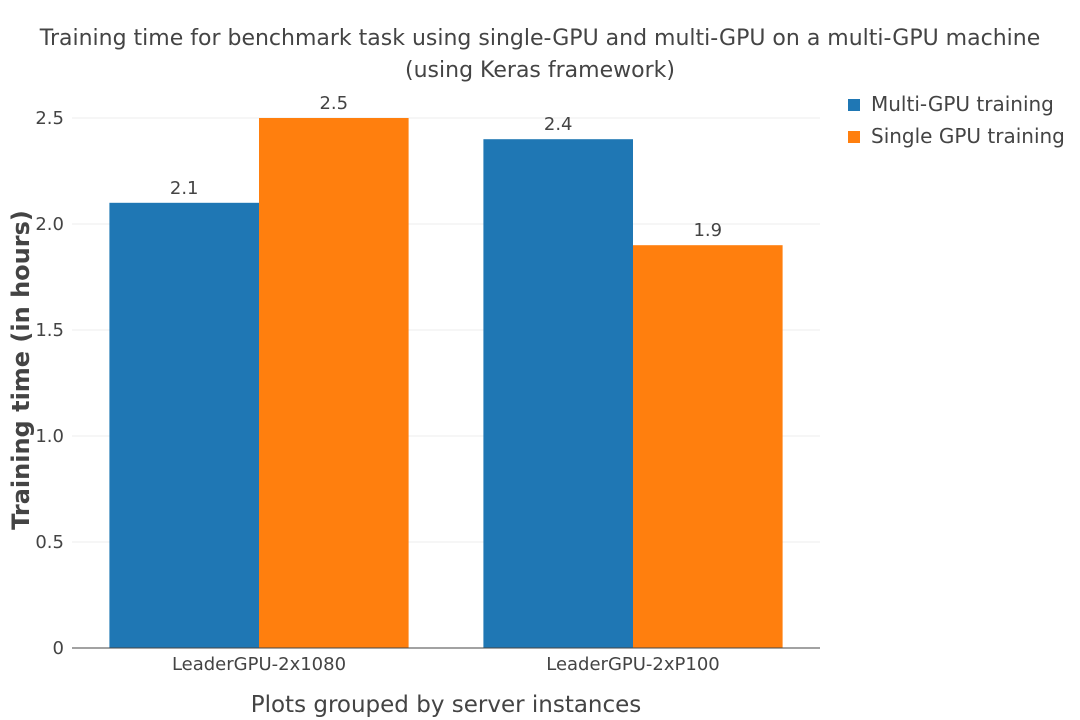 The height and width of the screenshot is (720, 1080). I want to click on data-labels: 2.1 2.5 2.4 1.9, so click(446, 167).